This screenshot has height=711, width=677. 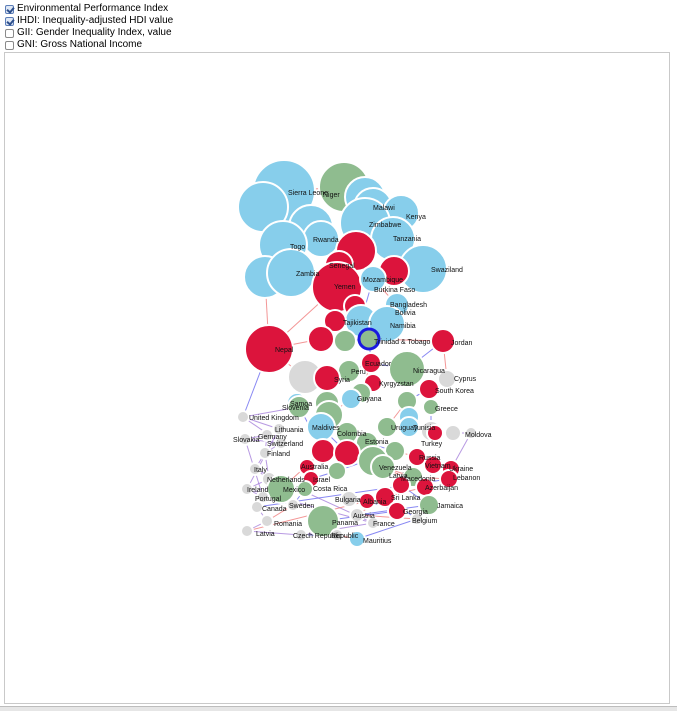 What do you see at coordinates (330, 489) in the screenshot?
I see `node-label: Costa Rica` at bounding box center [330, 489].